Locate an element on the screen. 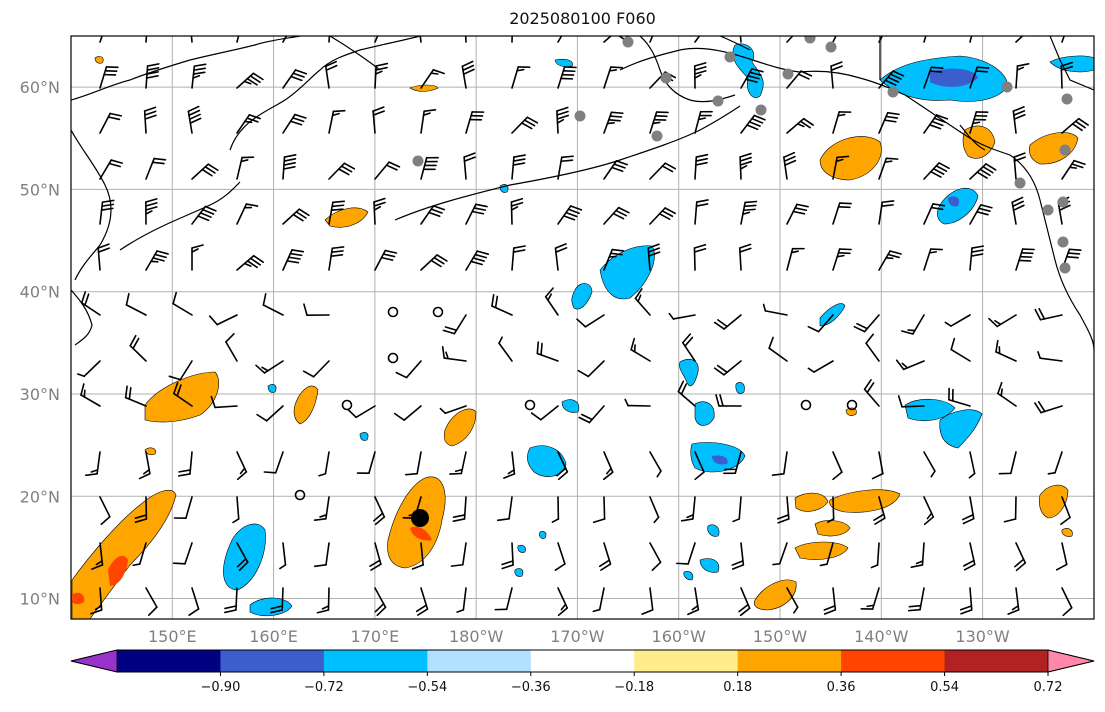 This screenshot has width=1105, height=712. latitude-labels: 60°N 50°N 40°N 30°N 20°N 10°N is located at coordinates (40, 343).